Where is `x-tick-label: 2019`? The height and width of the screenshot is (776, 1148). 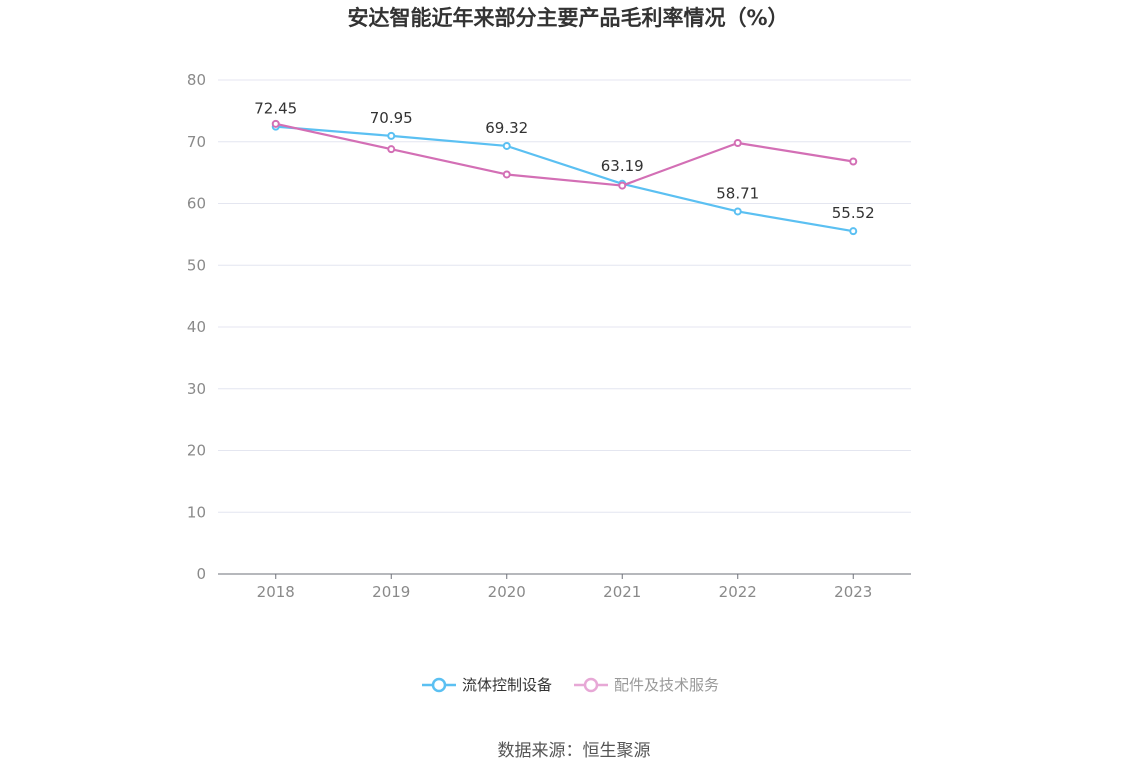 x-tick-label: 2019 is located at coordinates (391, 592).